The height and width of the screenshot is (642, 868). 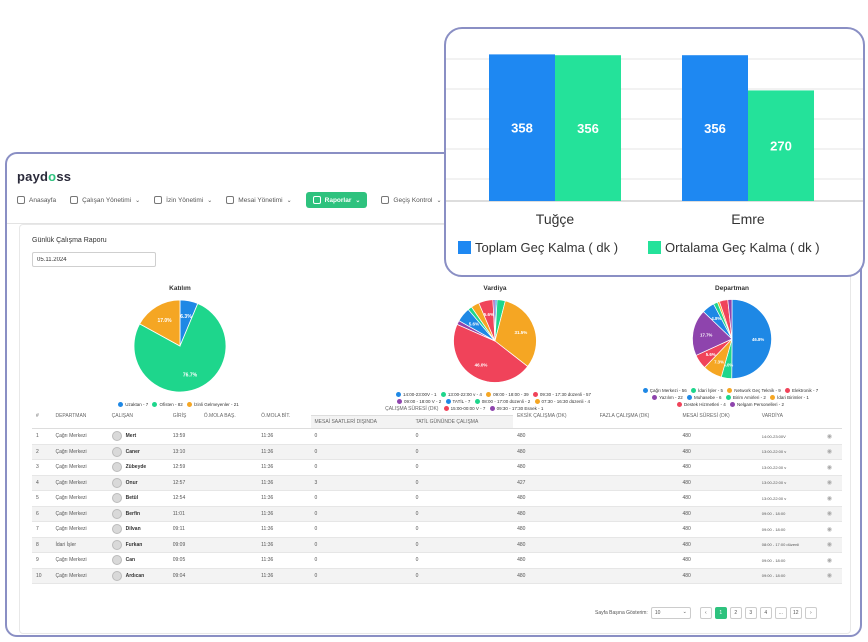 What do you see at coordinates (707, 390) in the screenshot?
I see `legend-item: İdari İşler - 5` at bounding box center [707, 390].